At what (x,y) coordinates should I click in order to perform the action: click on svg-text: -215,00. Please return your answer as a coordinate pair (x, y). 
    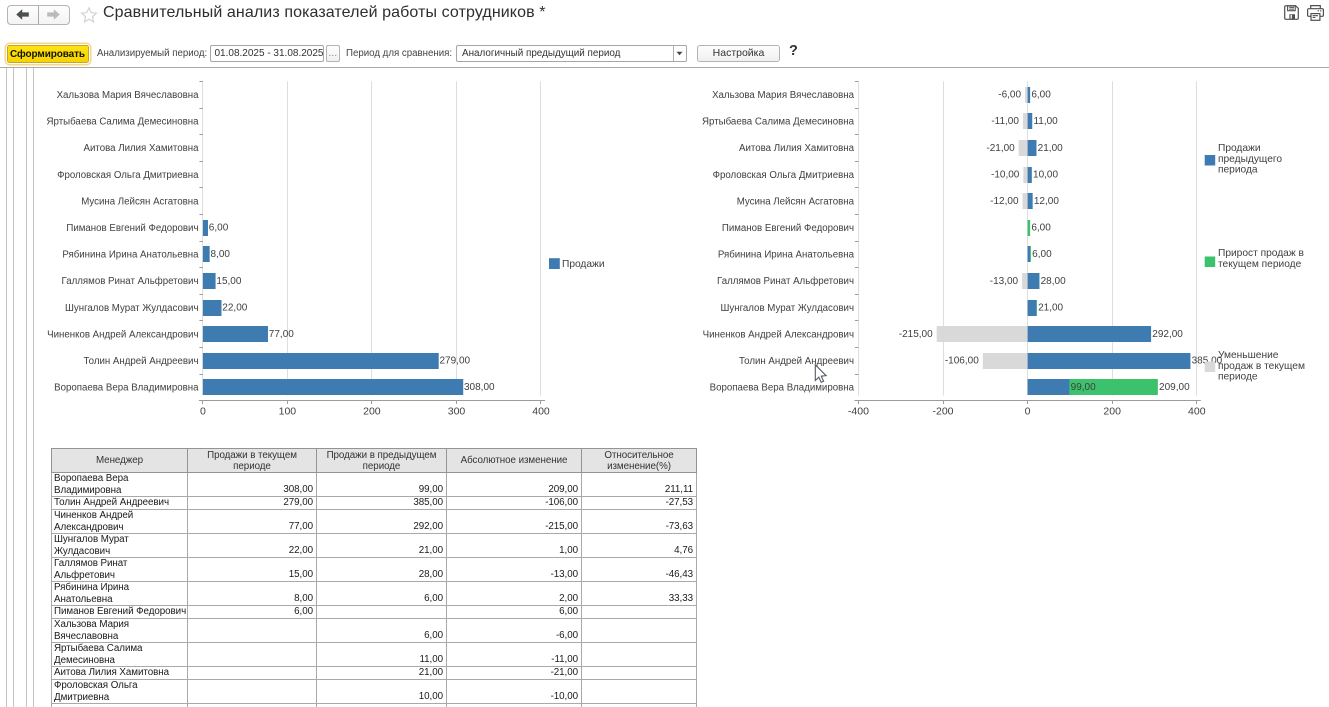
    Looking at the image, I should click on (916, 334).